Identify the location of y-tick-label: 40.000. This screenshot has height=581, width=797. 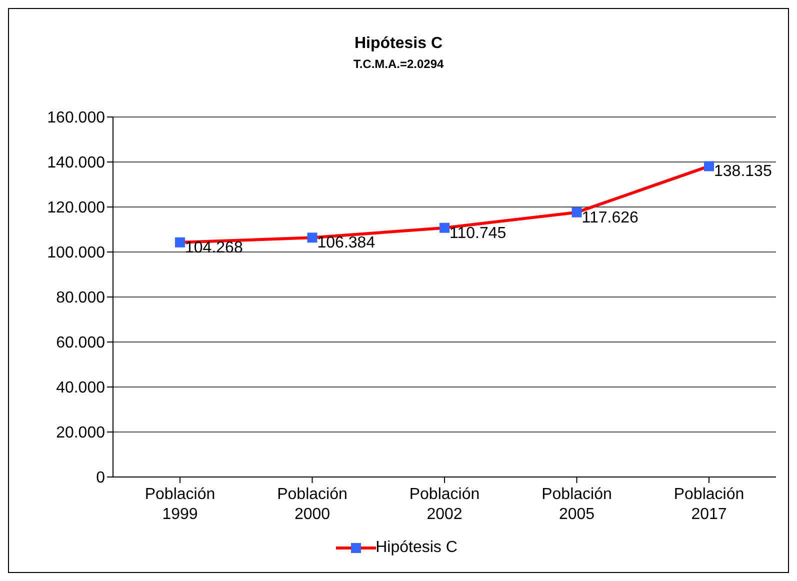
(81, 388).